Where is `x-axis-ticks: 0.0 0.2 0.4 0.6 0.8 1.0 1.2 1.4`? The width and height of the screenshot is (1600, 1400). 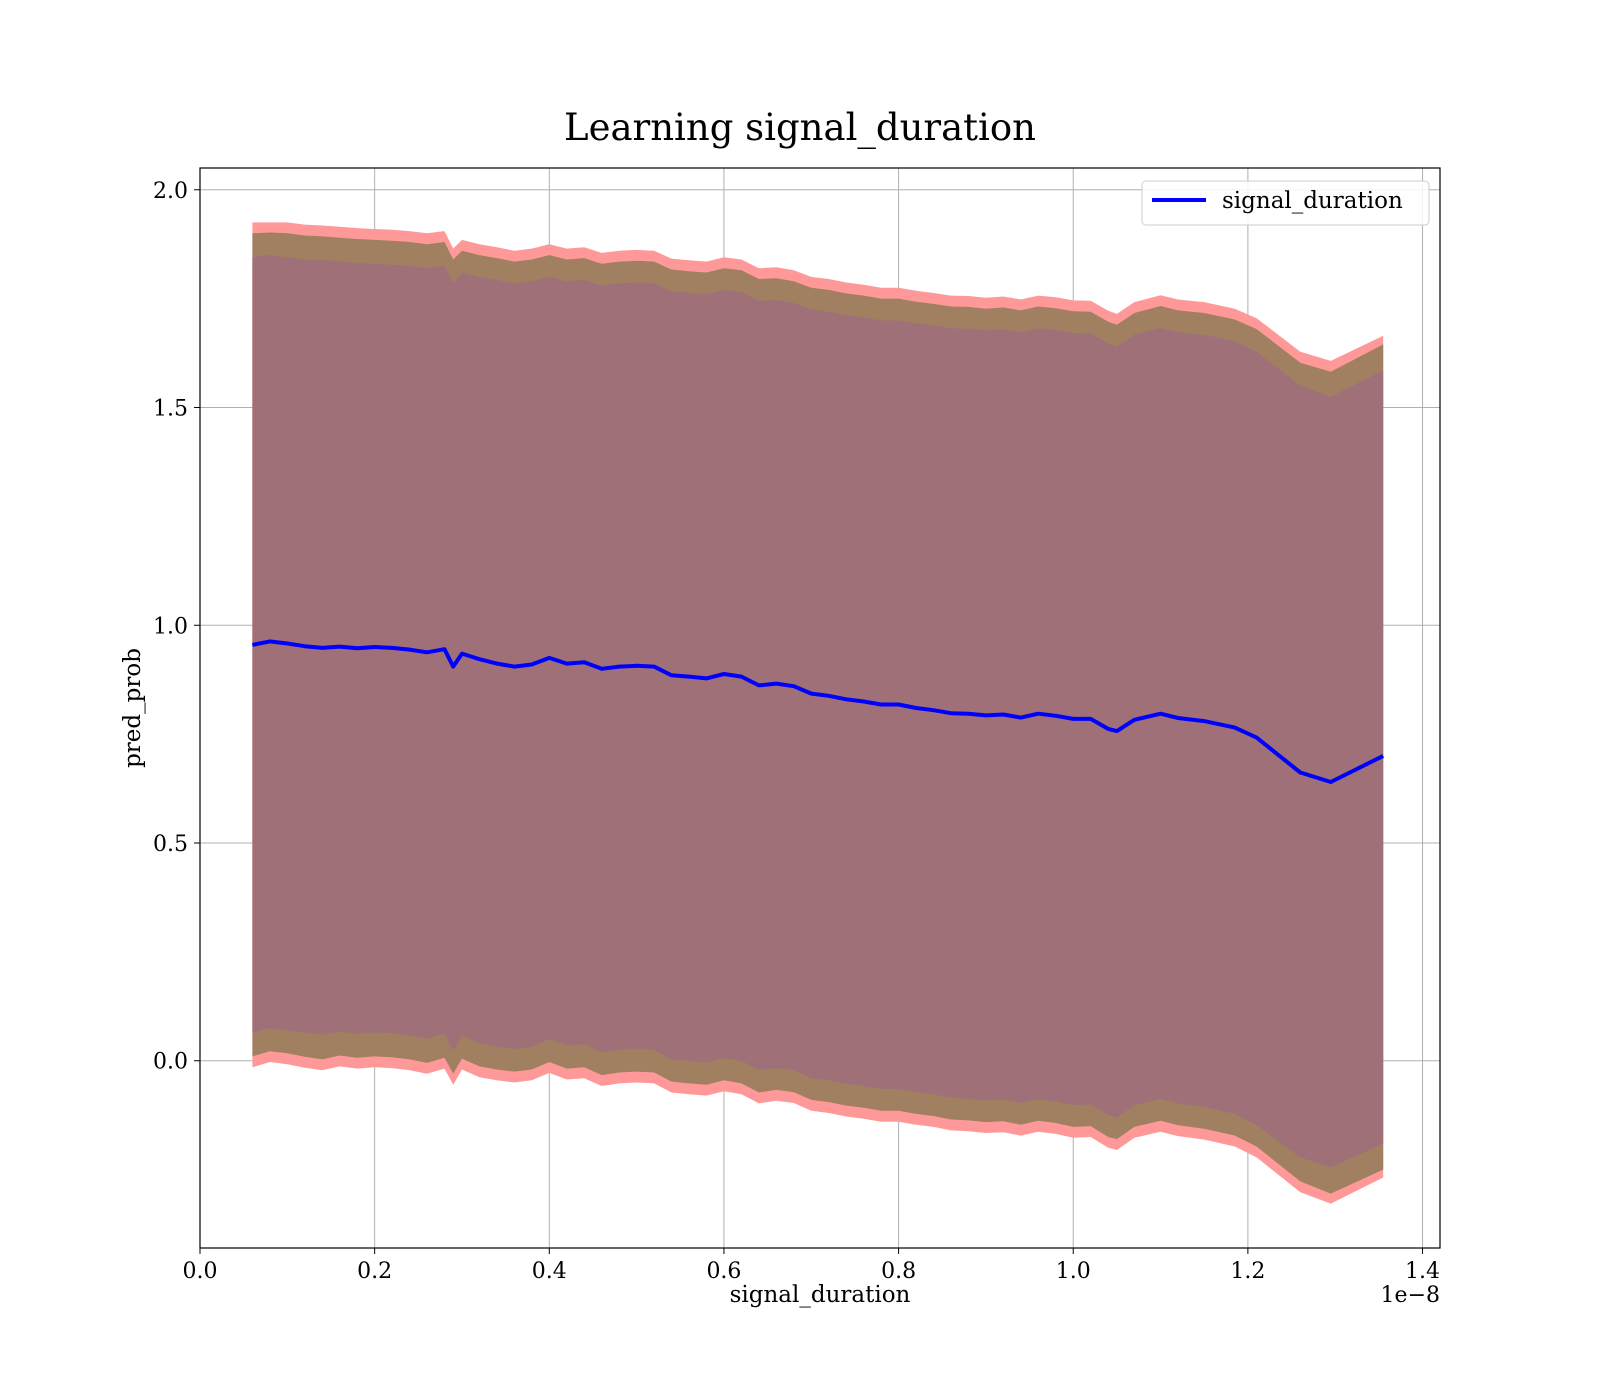 x-axis-ticks: 0.0 0.2 0.4 0.6 0.8 1.0 1.2 1.4 is located at coordinates (811, 1266).